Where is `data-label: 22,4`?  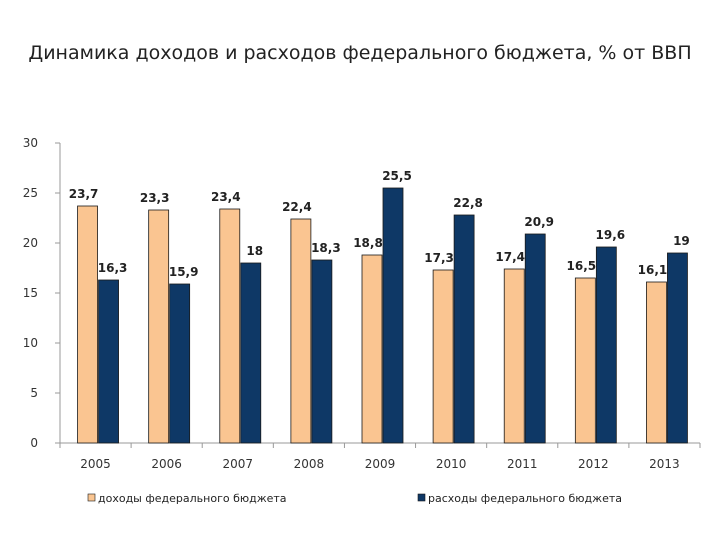
data-label: 22,4 is located at coordinates (297, 207).